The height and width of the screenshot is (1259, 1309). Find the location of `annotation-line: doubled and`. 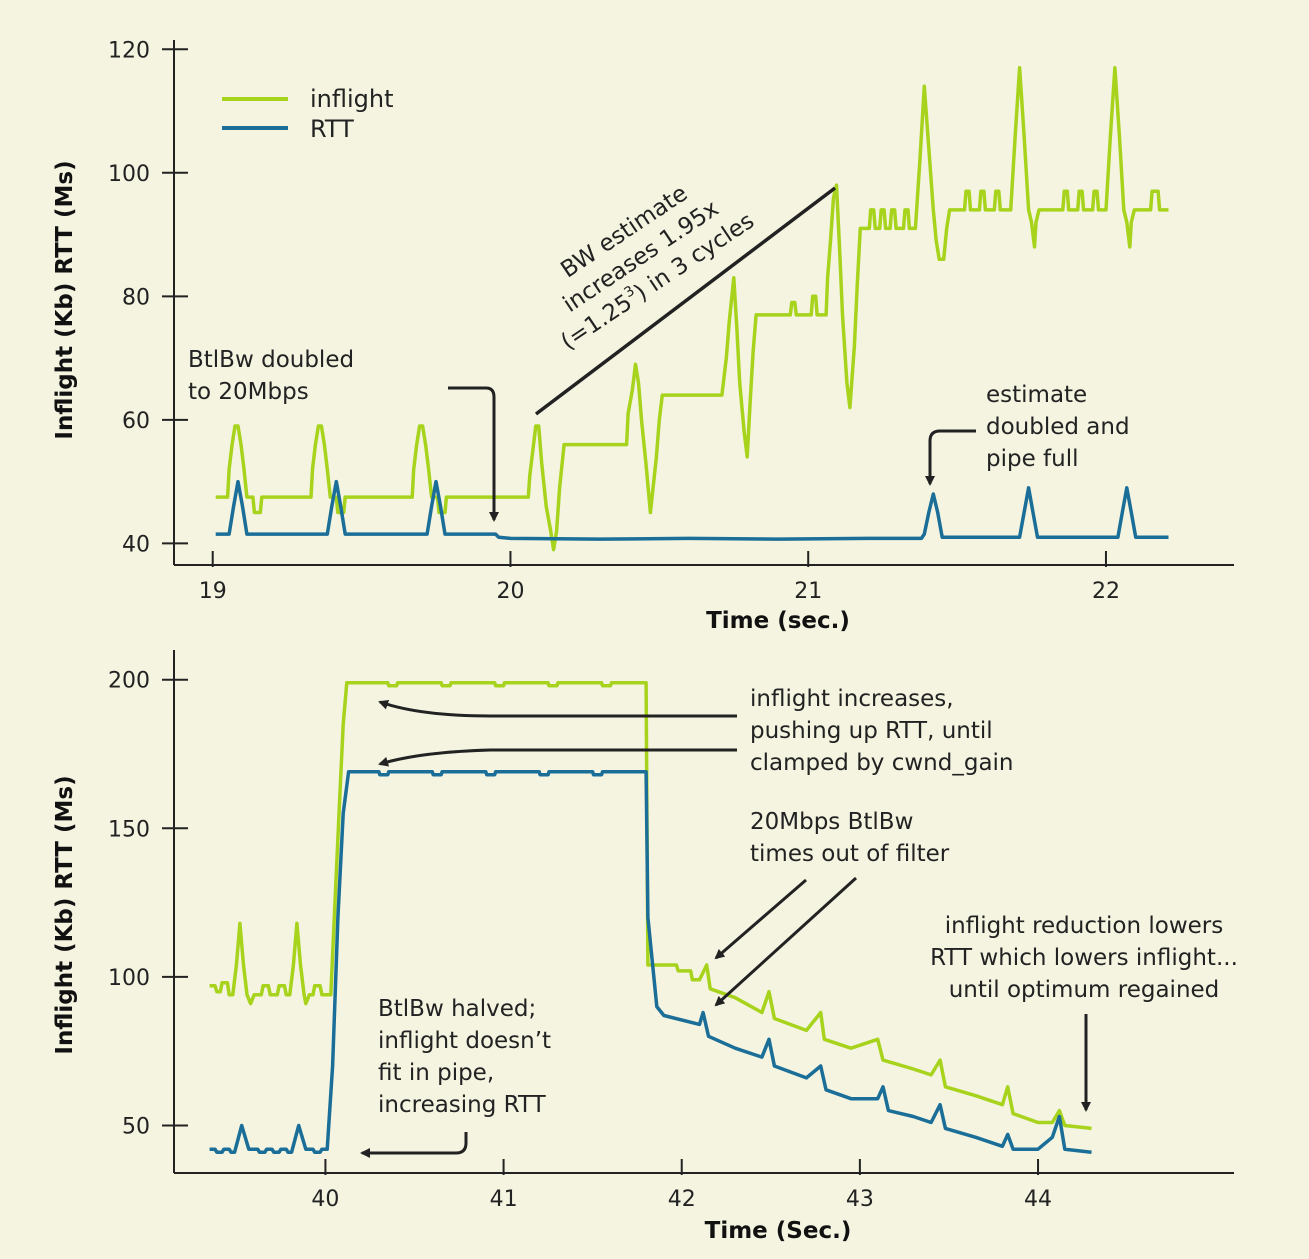

annotation-line: doubled and is located at coordinates (1058, 427).